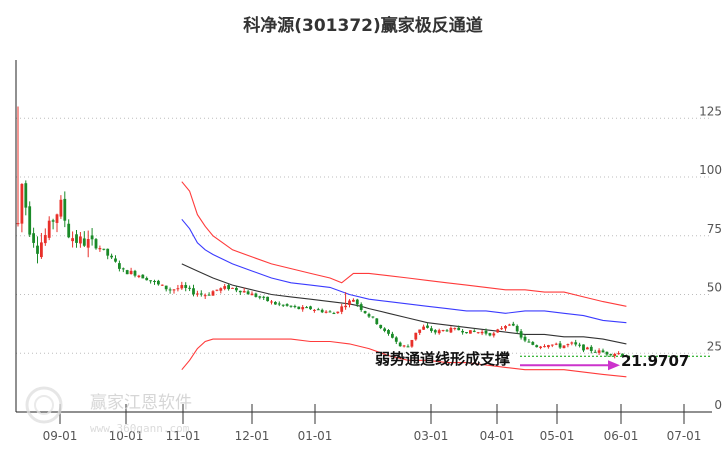  I want to click on x-tick-label: 06-01, so click(621, 436).